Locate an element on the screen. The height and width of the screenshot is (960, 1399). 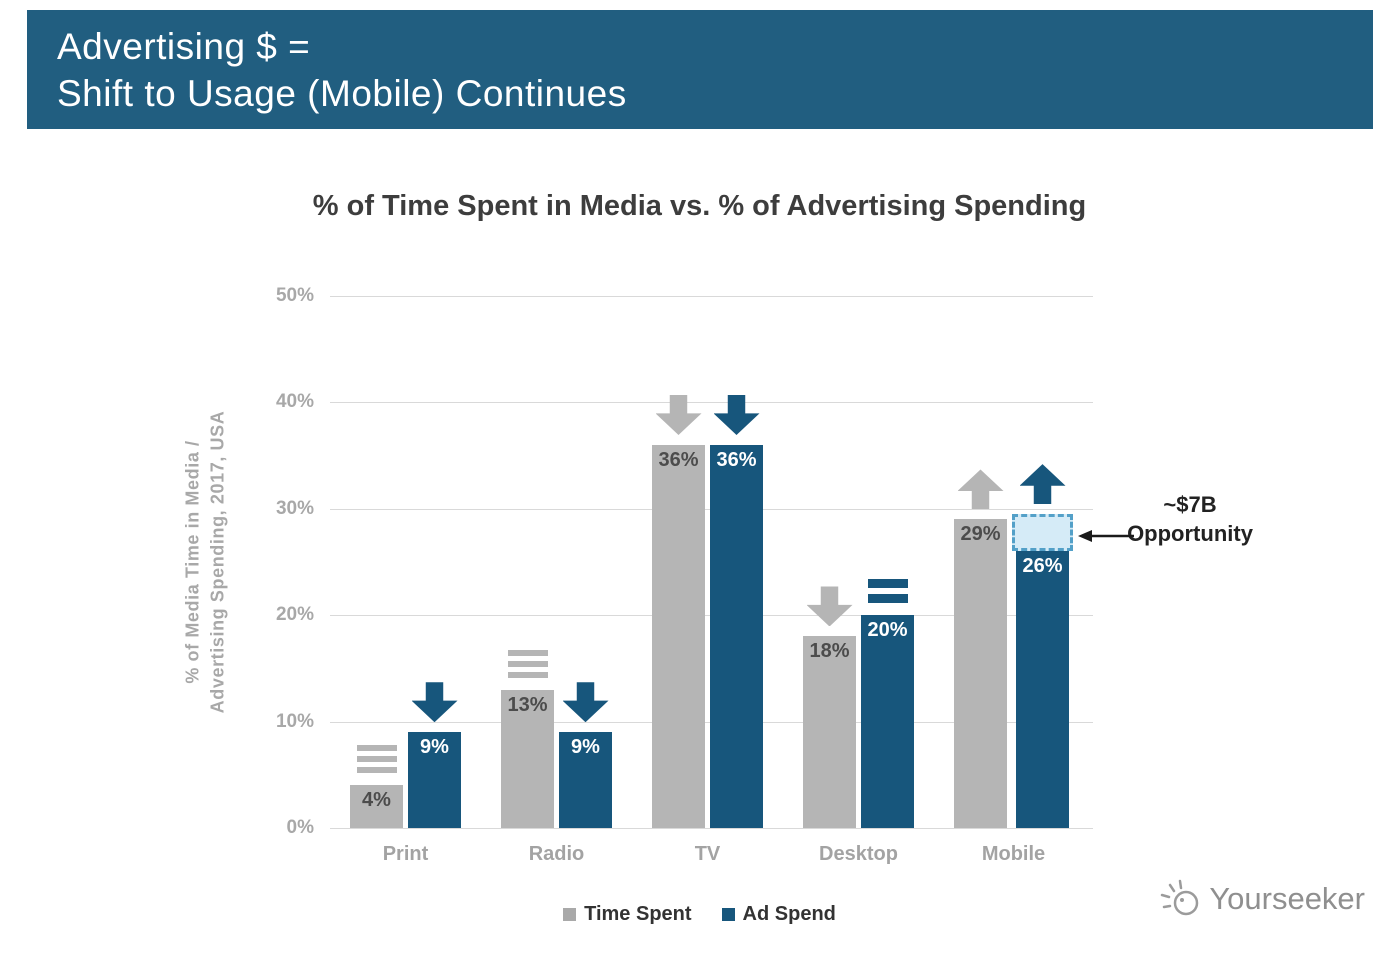
bar-column: 18% is located at coordinates (829, 707).